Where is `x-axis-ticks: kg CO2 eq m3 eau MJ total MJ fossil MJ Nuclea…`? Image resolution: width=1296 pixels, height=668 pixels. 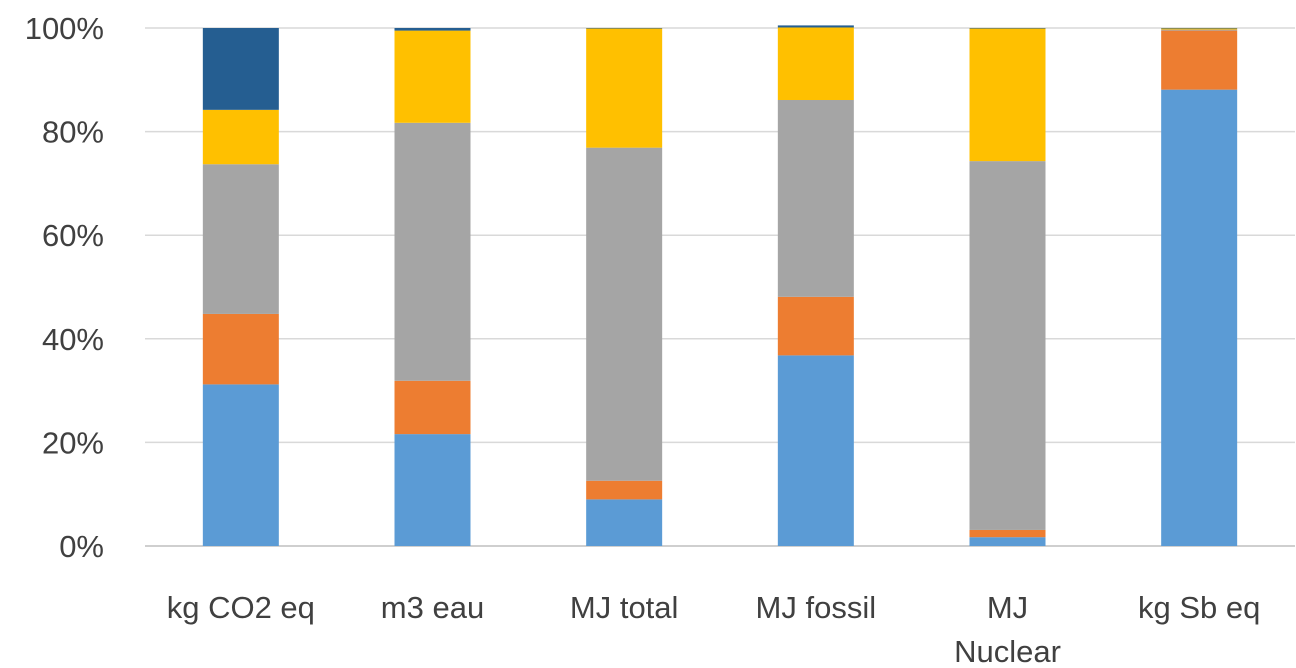
x-axis-ticks: kg CO2 eq m3 eau MJ total MJ fossil MJ Nuclea… is located at coordinates (714, 629).